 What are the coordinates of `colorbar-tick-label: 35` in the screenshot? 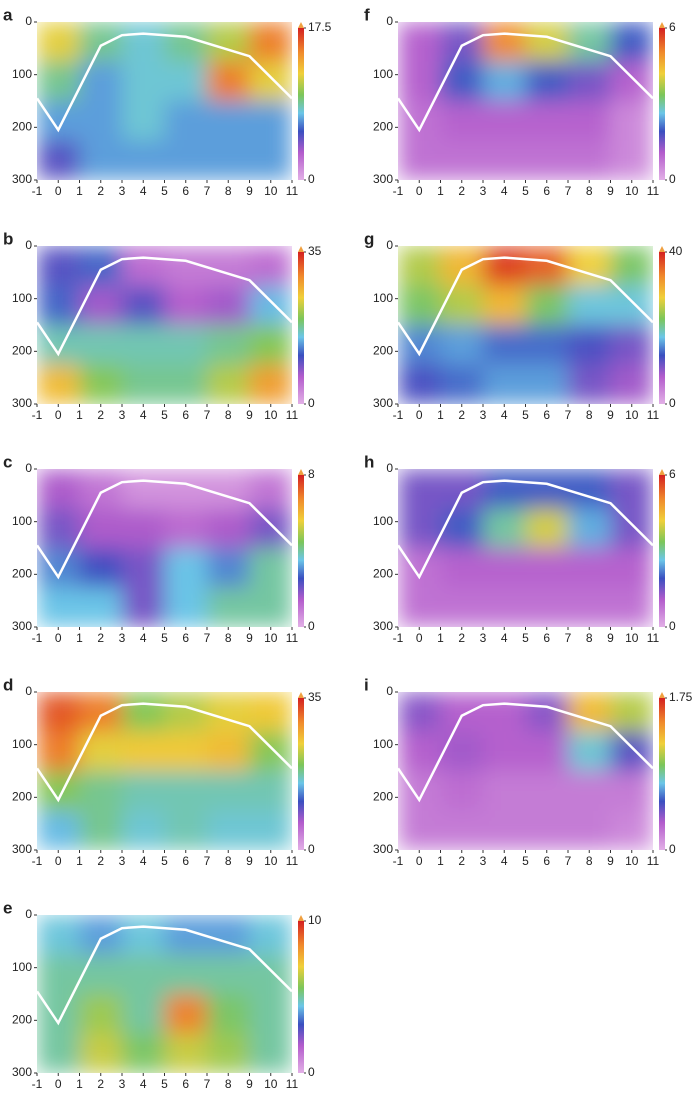 It's located at (315, 251).